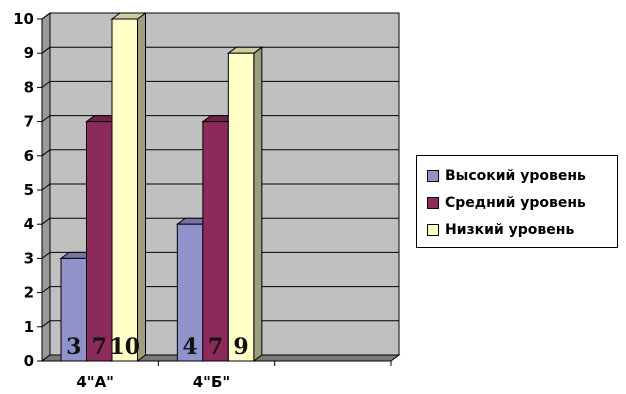 Image resolution: width=626 pixels, height=394 pixels. I want to click on legend-item-medium: Средний уровень, so click(519, 202).